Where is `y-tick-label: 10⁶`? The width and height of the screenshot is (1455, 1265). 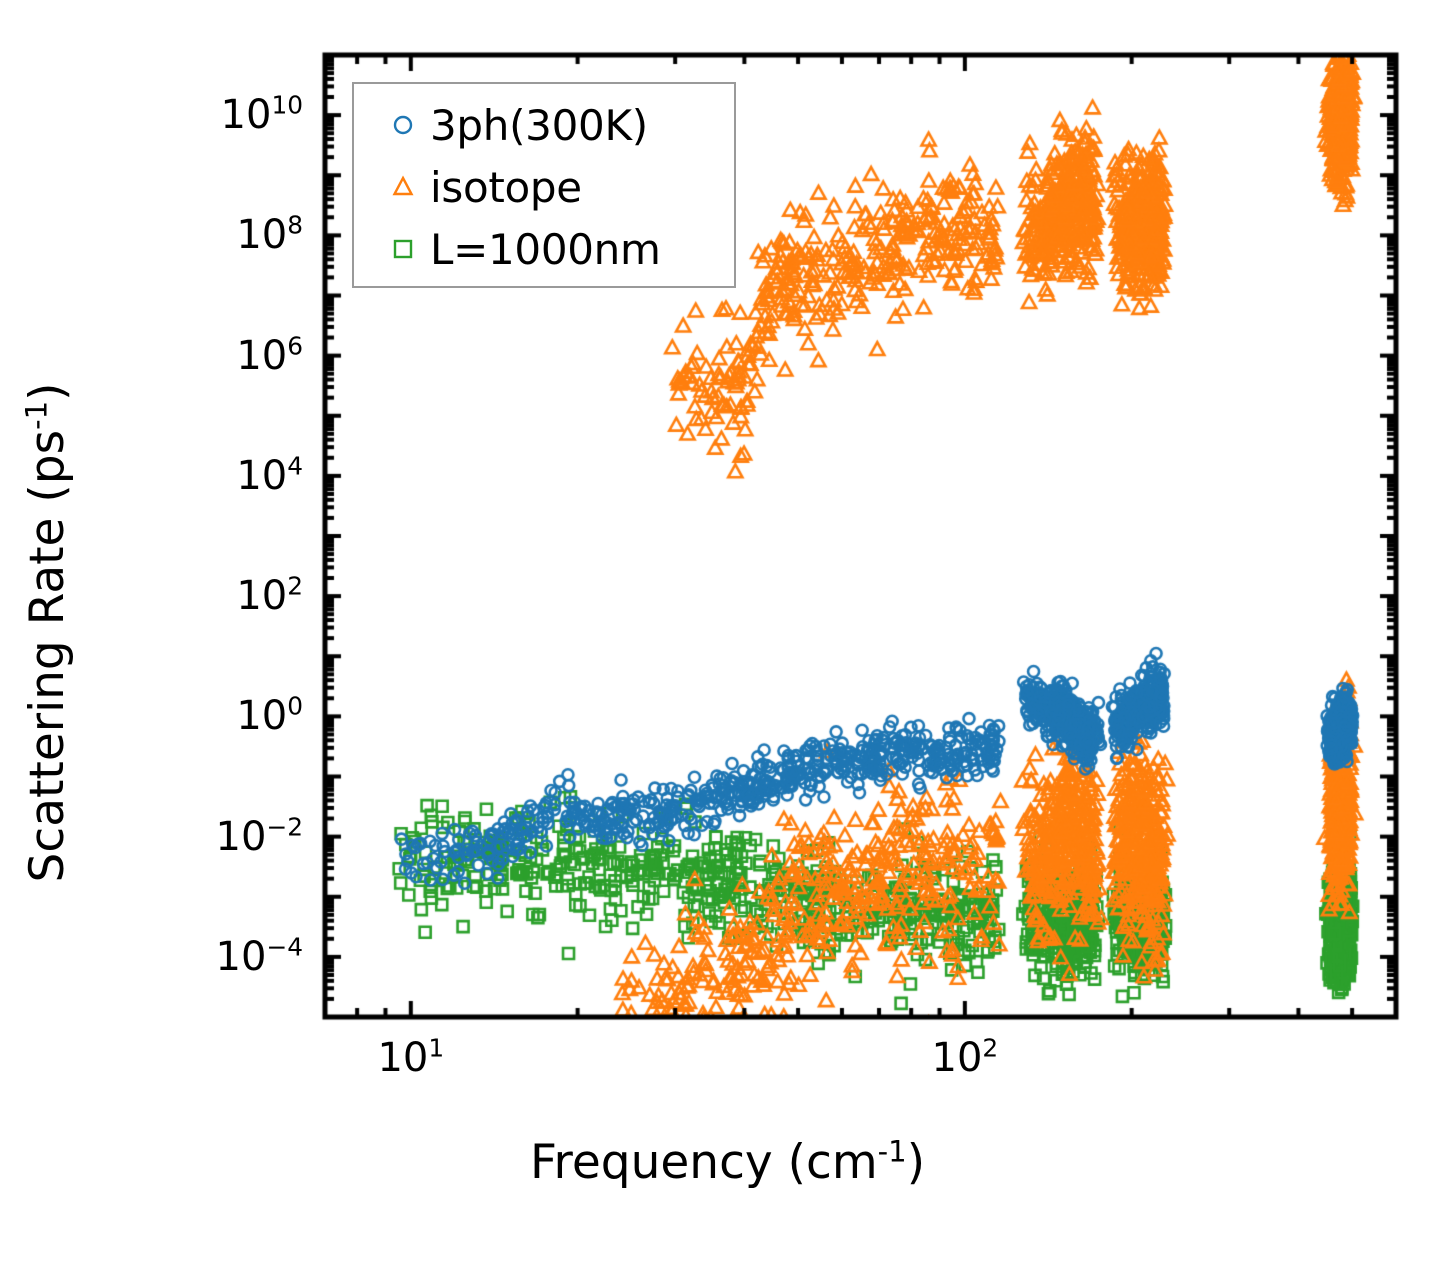
y-tick-label: 10⁶ is located at coordinates (269, 355).